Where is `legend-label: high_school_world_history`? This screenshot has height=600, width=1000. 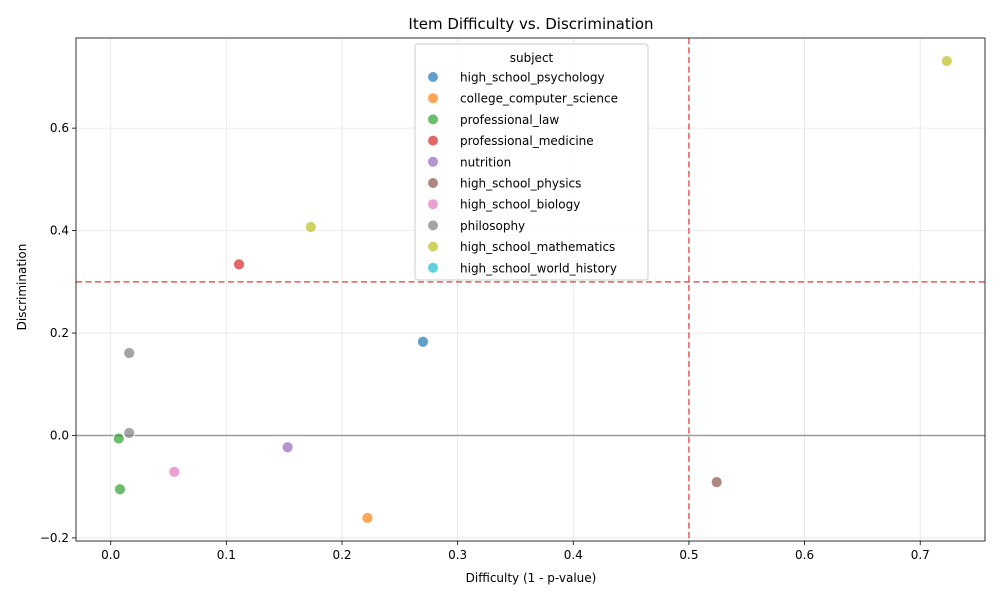
legend-label: high_school_world_history is located at coordinates (538, 268).